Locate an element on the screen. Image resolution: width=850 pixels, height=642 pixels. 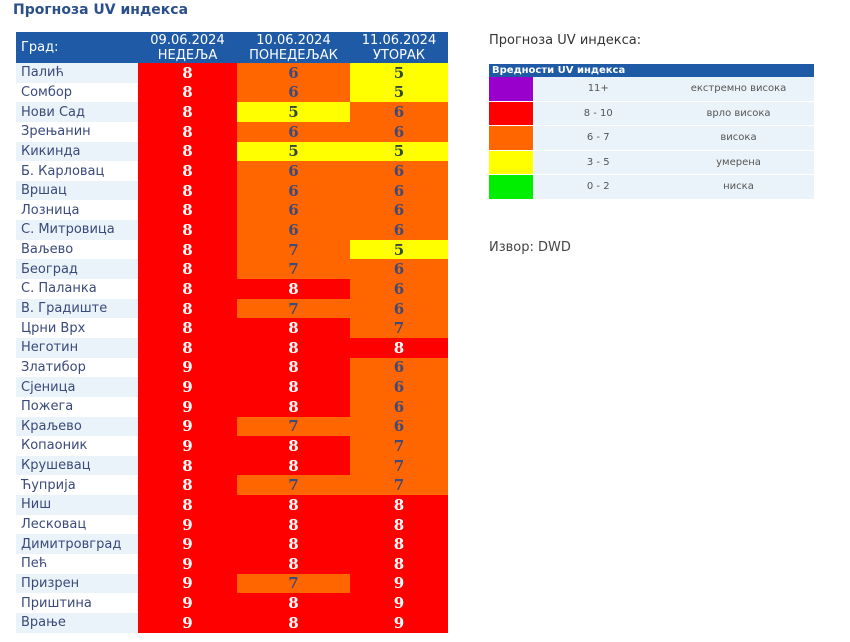
day-column-header: 11.06.2024 УТОРАК is located at coordinates (399, 47).